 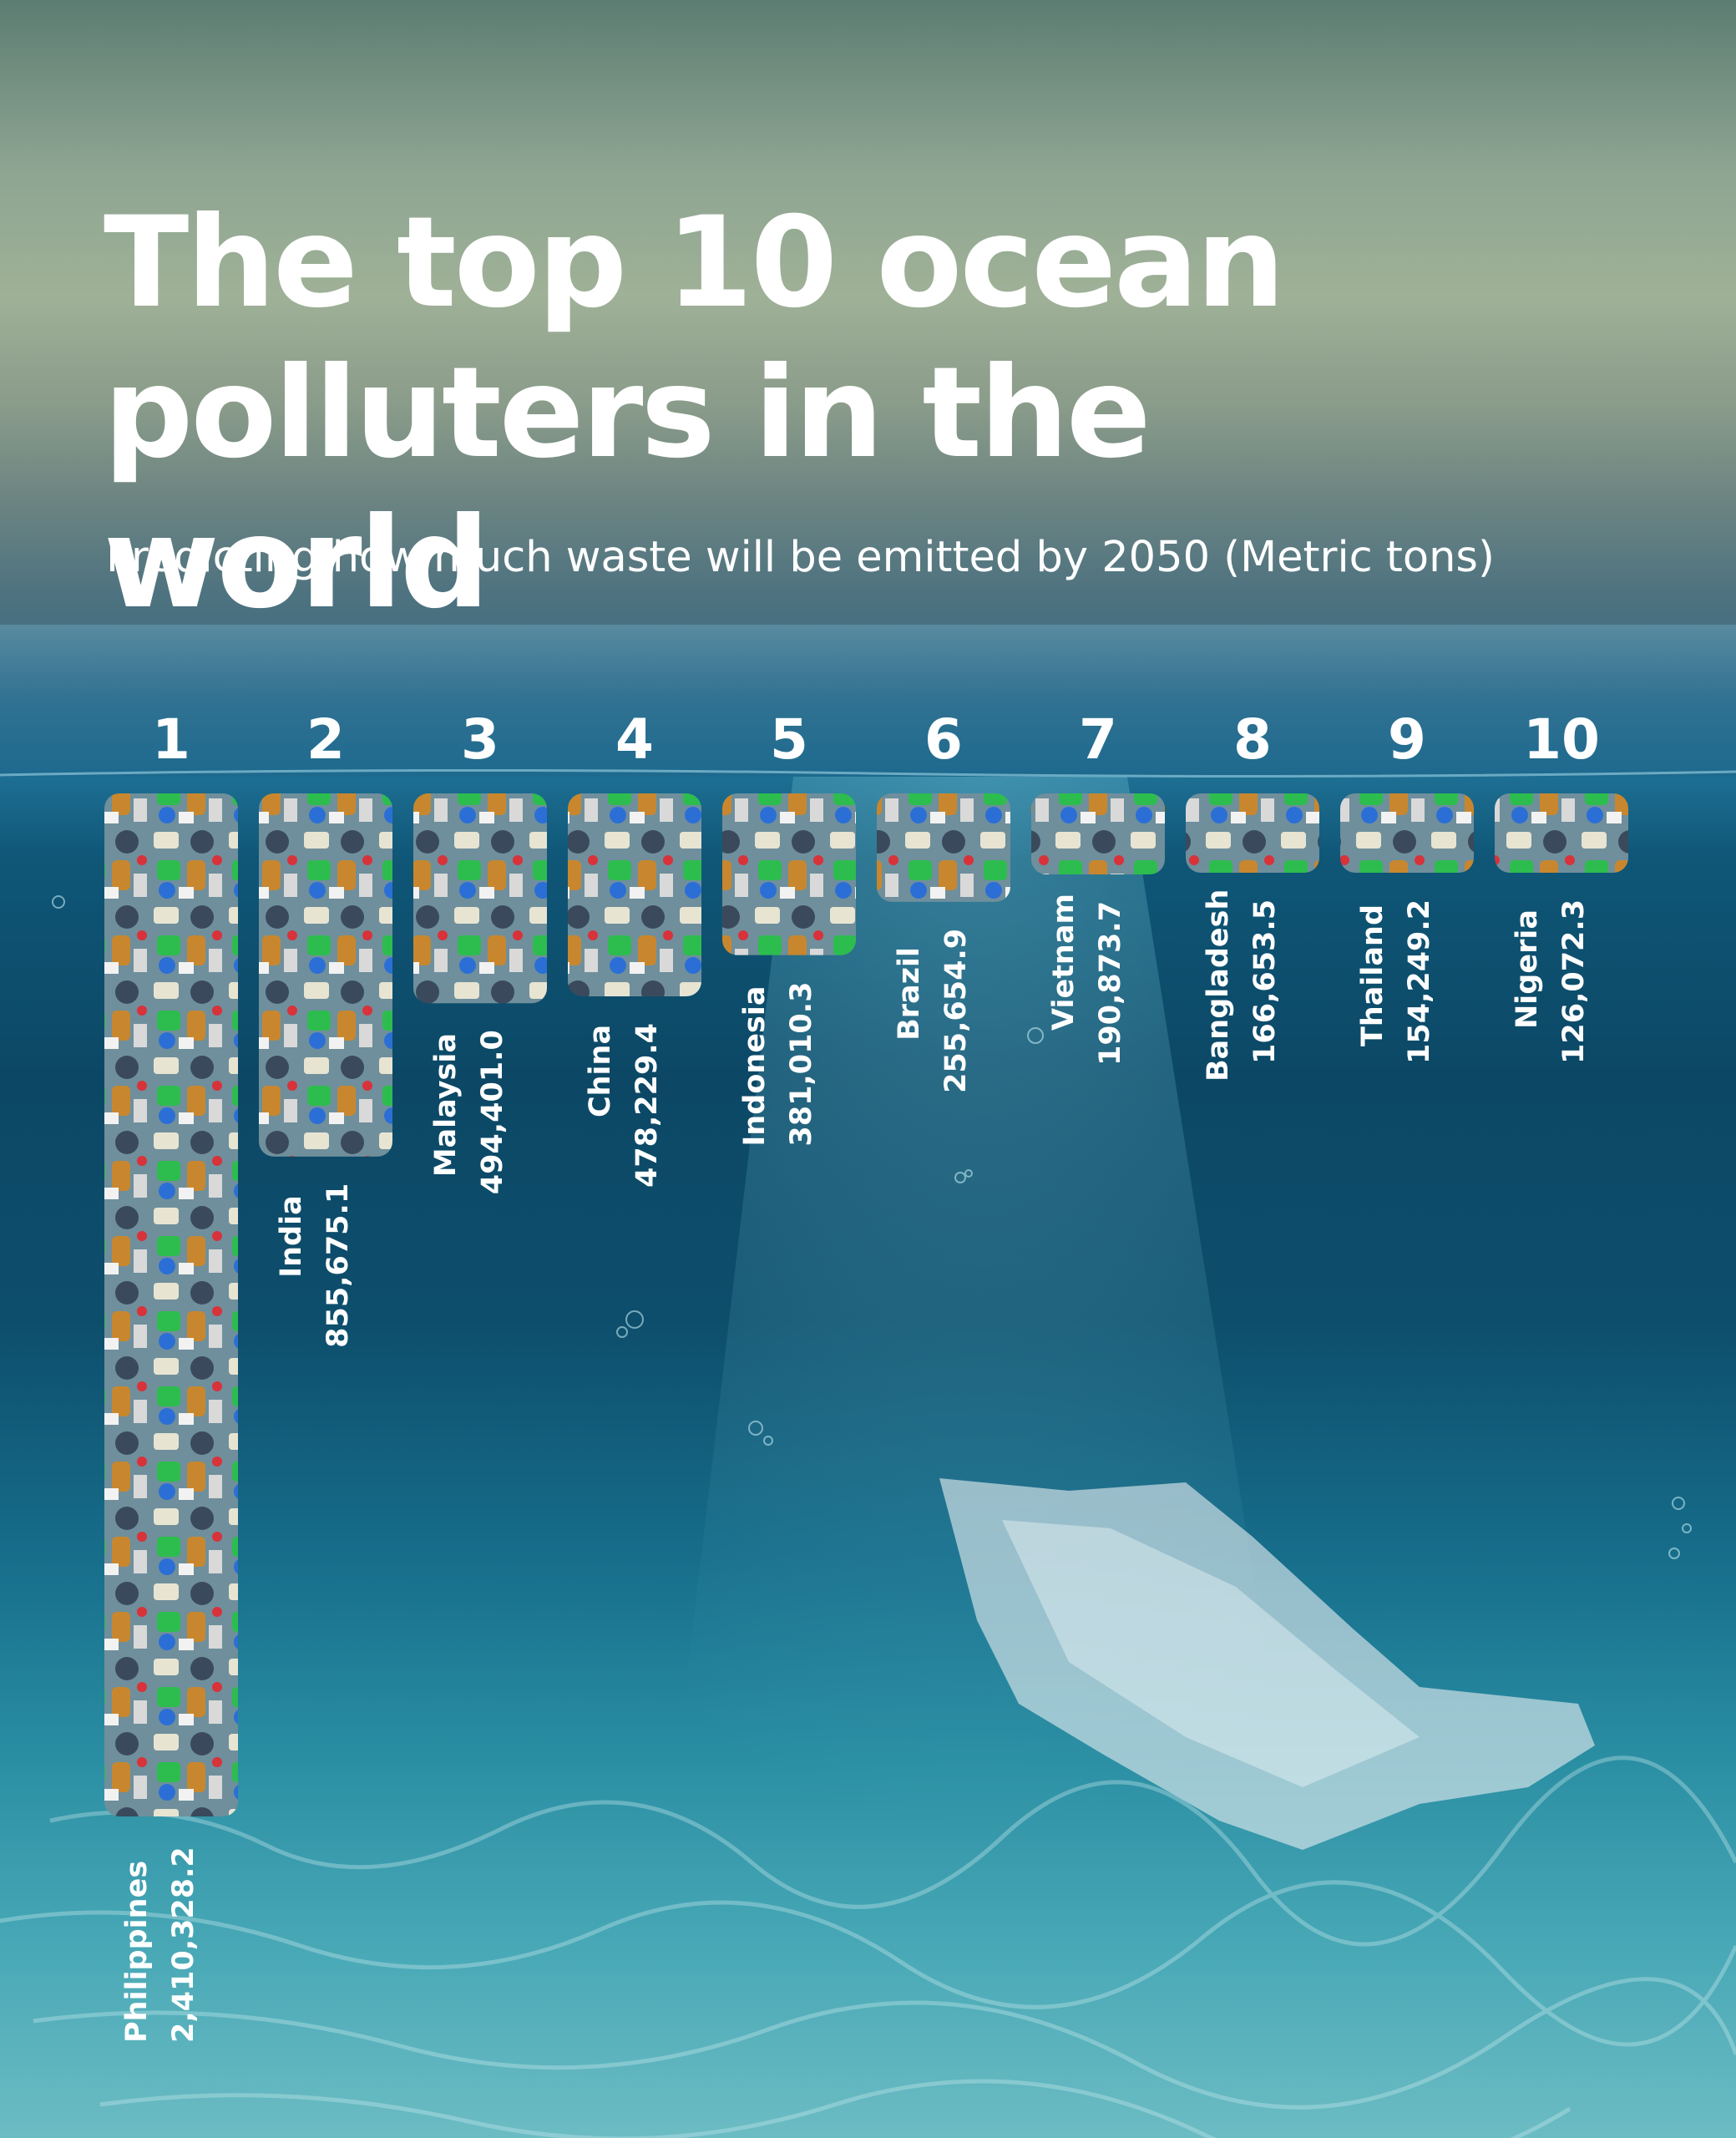 What do you see at coordinates (909, 994) in the screenshot?
I see `country-label: Brazil` at bounding box center [909, 994].